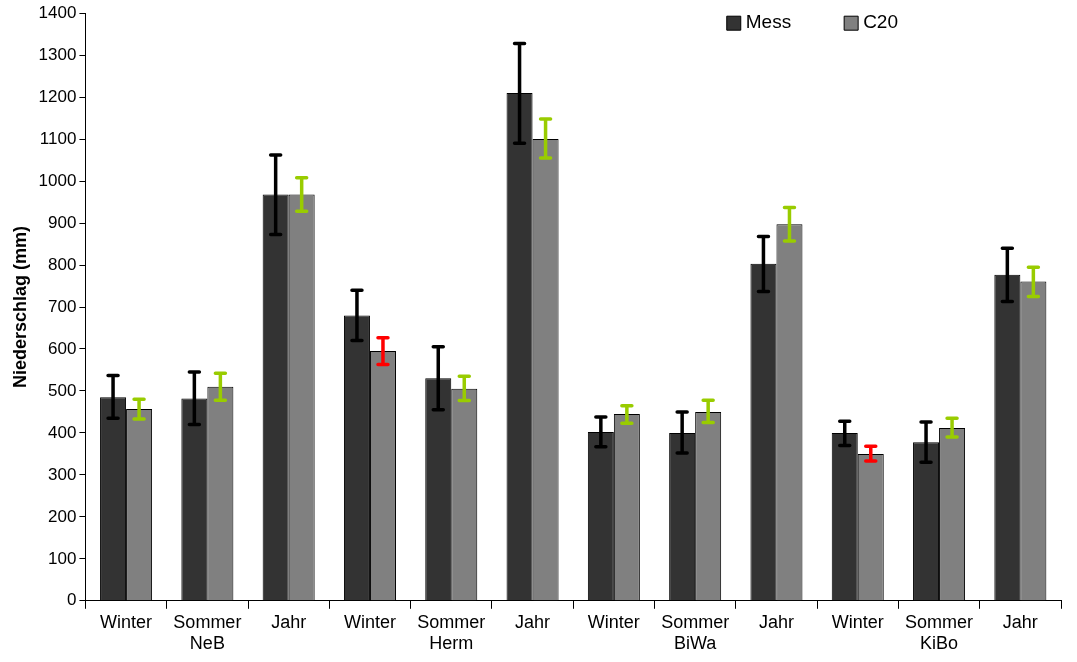 Image resolution: width=1077 pixels, height=662 pixels. Describe the element at coordinates (57, 54) in the screenshot. I see `y-tick-label: 1300` at that location.